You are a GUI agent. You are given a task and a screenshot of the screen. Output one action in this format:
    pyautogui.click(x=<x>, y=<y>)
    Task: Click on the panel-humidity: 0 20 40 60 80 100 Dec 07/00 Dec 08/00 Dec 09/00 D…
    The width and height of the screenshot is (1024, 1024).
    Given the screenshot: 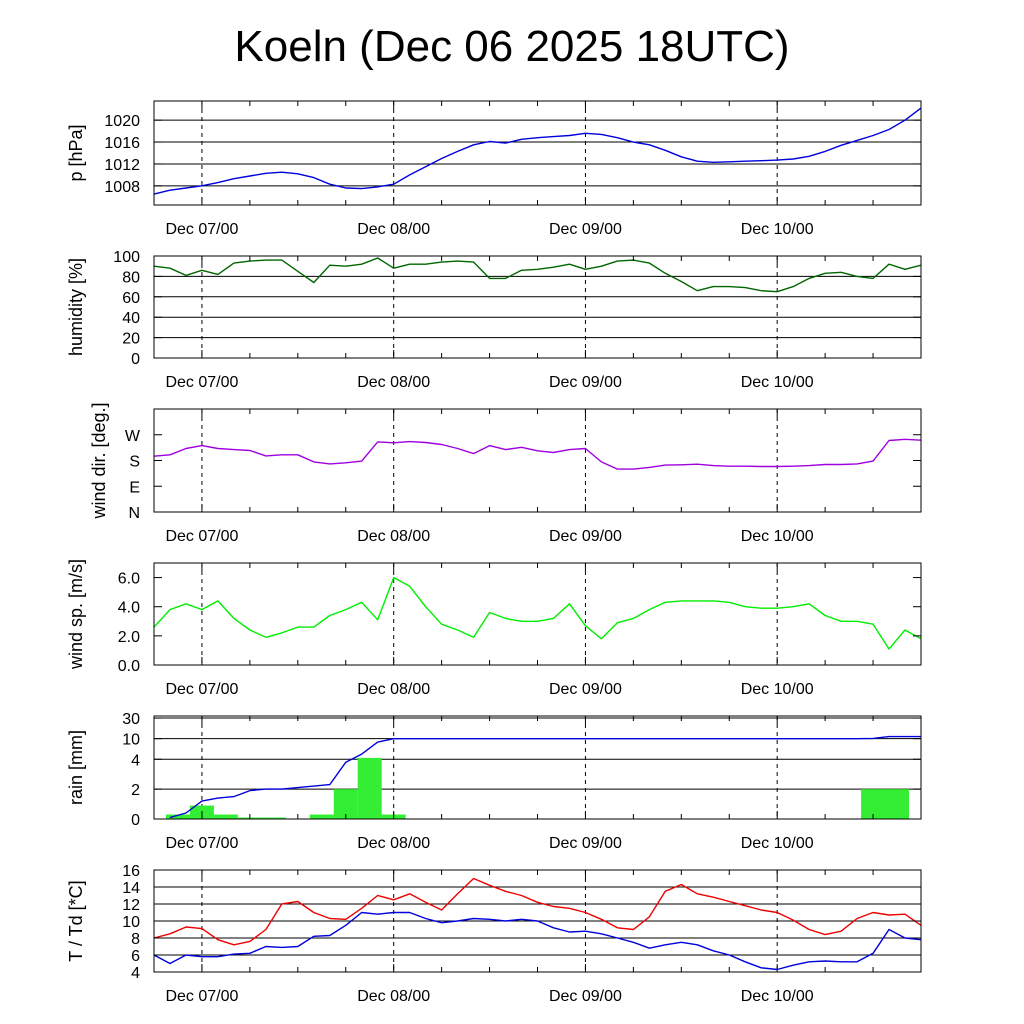 What is the action you would take?
    pyautogui.click(x=494, y=320)
    